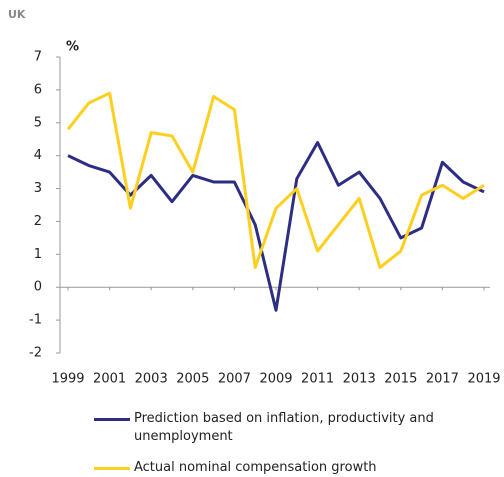 The height and width of the screenshot is (477, 504). What do you see at coordinates (72, 47) in the screenshot?
I see `y-axis-label: %` at bounding box center [72, 47].